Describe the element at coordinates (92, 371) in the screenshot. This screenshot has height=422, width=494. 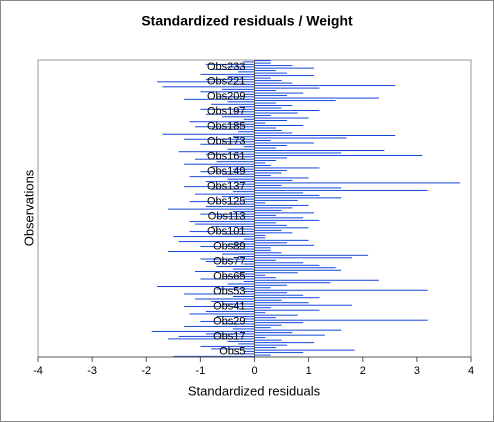
I see `x-tick-label: -3` at that location.